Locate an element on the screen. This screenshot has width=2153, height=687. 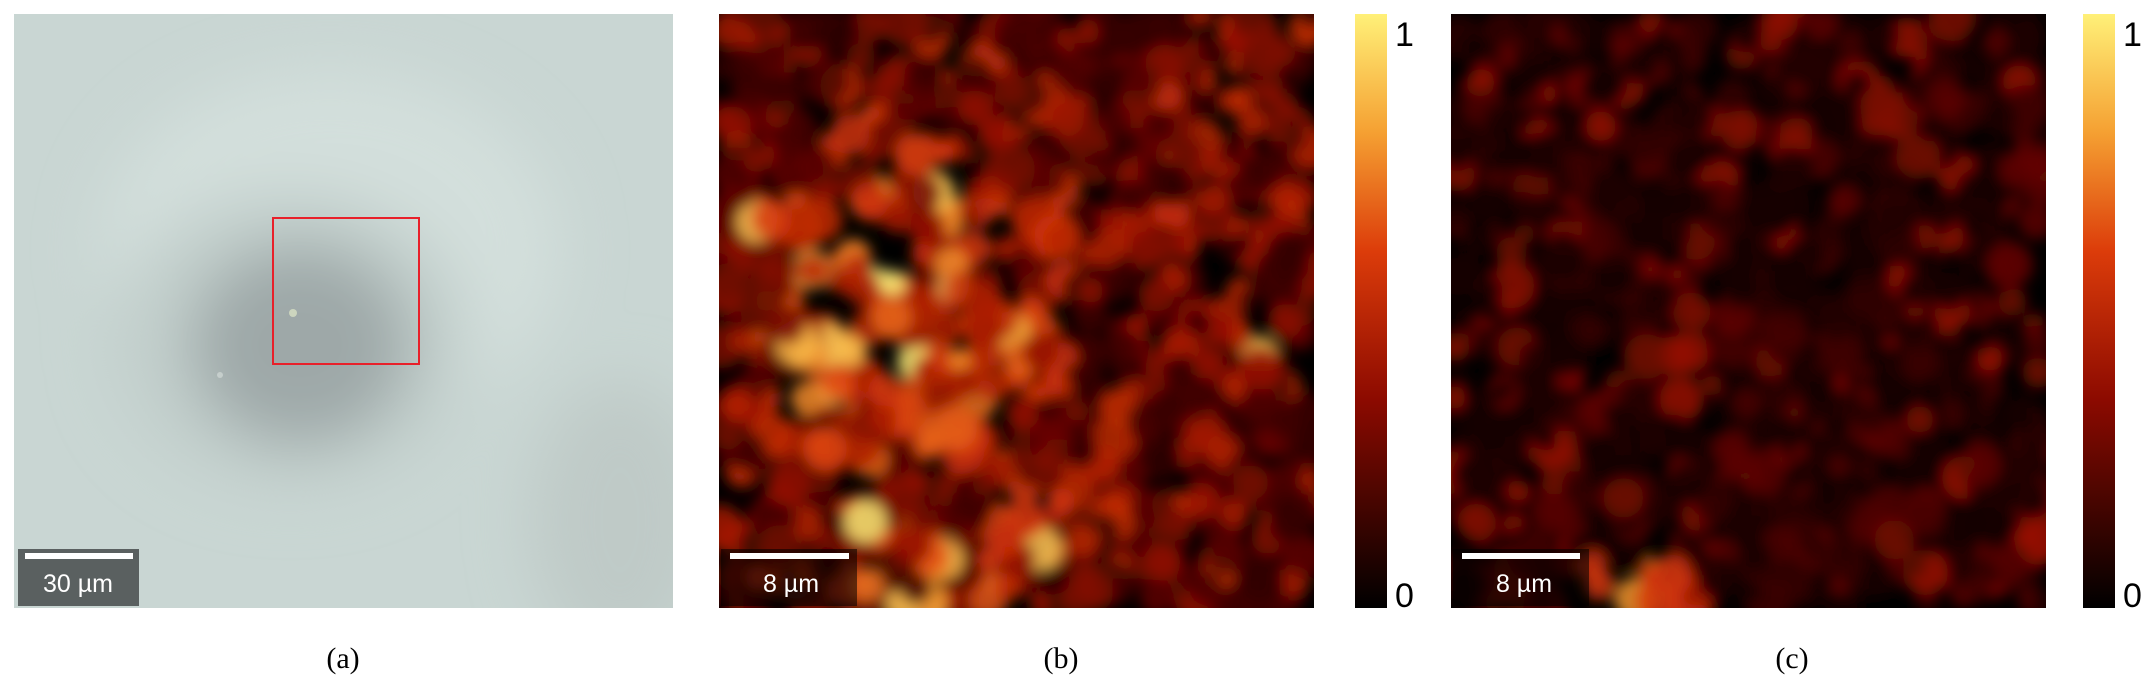
scale-bar-label: 8 µm is located at coordinates (1524, 584).